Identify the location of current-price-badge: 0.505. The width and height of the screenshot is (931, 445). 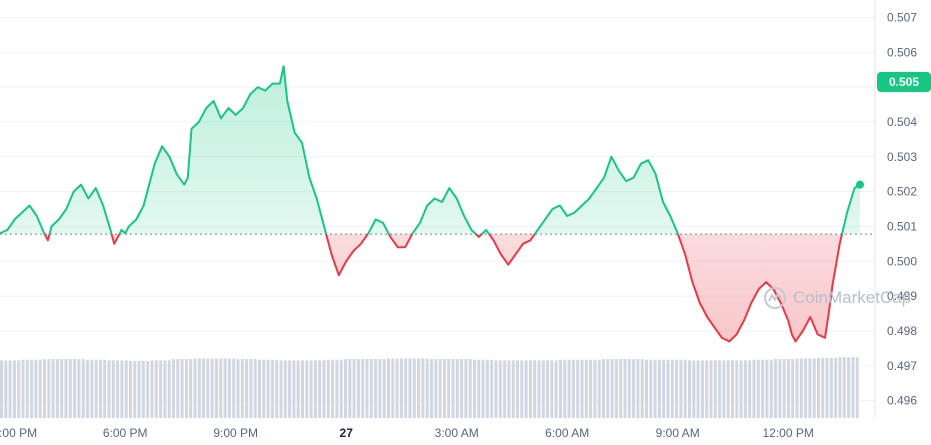
(904, 82).